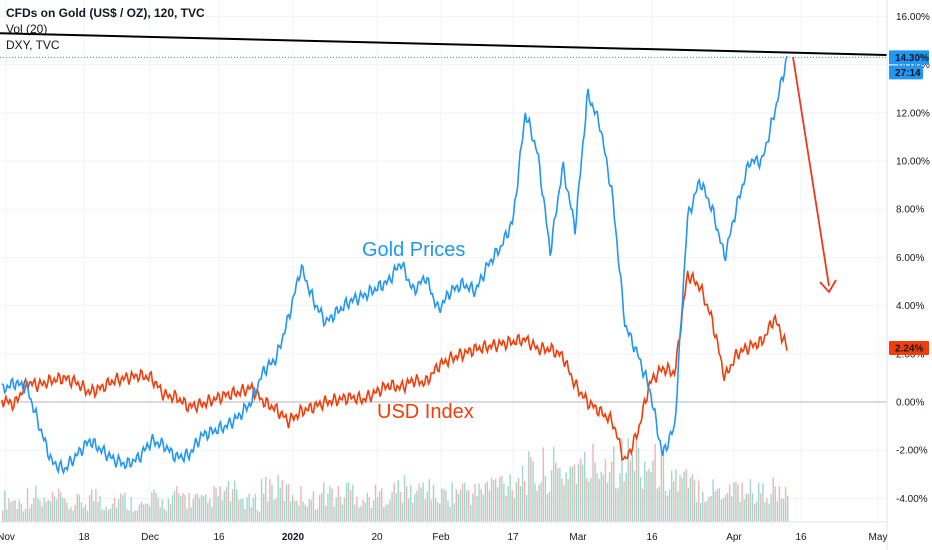 The height and width of the screenshot is (550, 932). Describe the element at coordinates (444, 44) in the screenshot. I see `trend-line` at that location.